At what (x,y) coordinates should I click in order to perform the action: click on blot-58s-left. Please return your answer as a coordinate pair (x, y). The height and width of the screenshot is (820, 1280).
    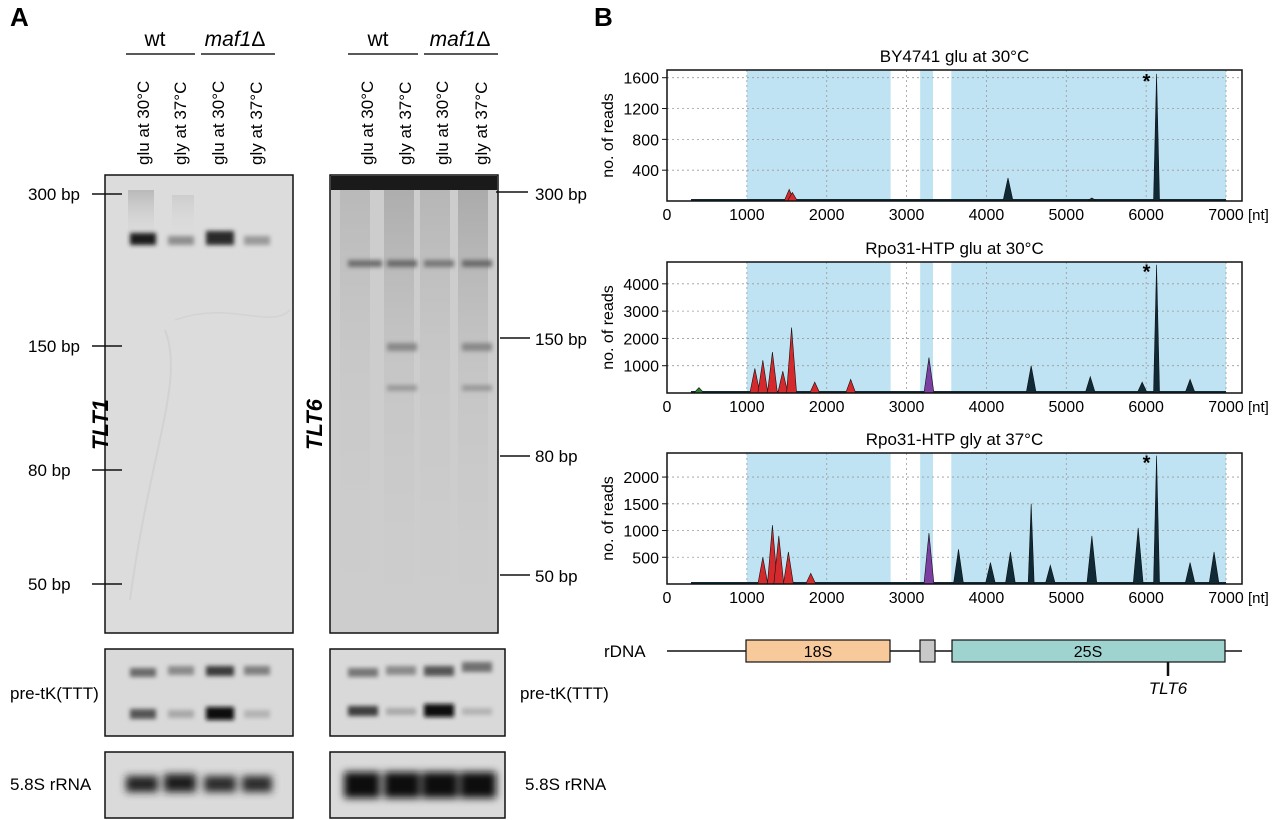
    Looking at the image, I should click on (199, 785).